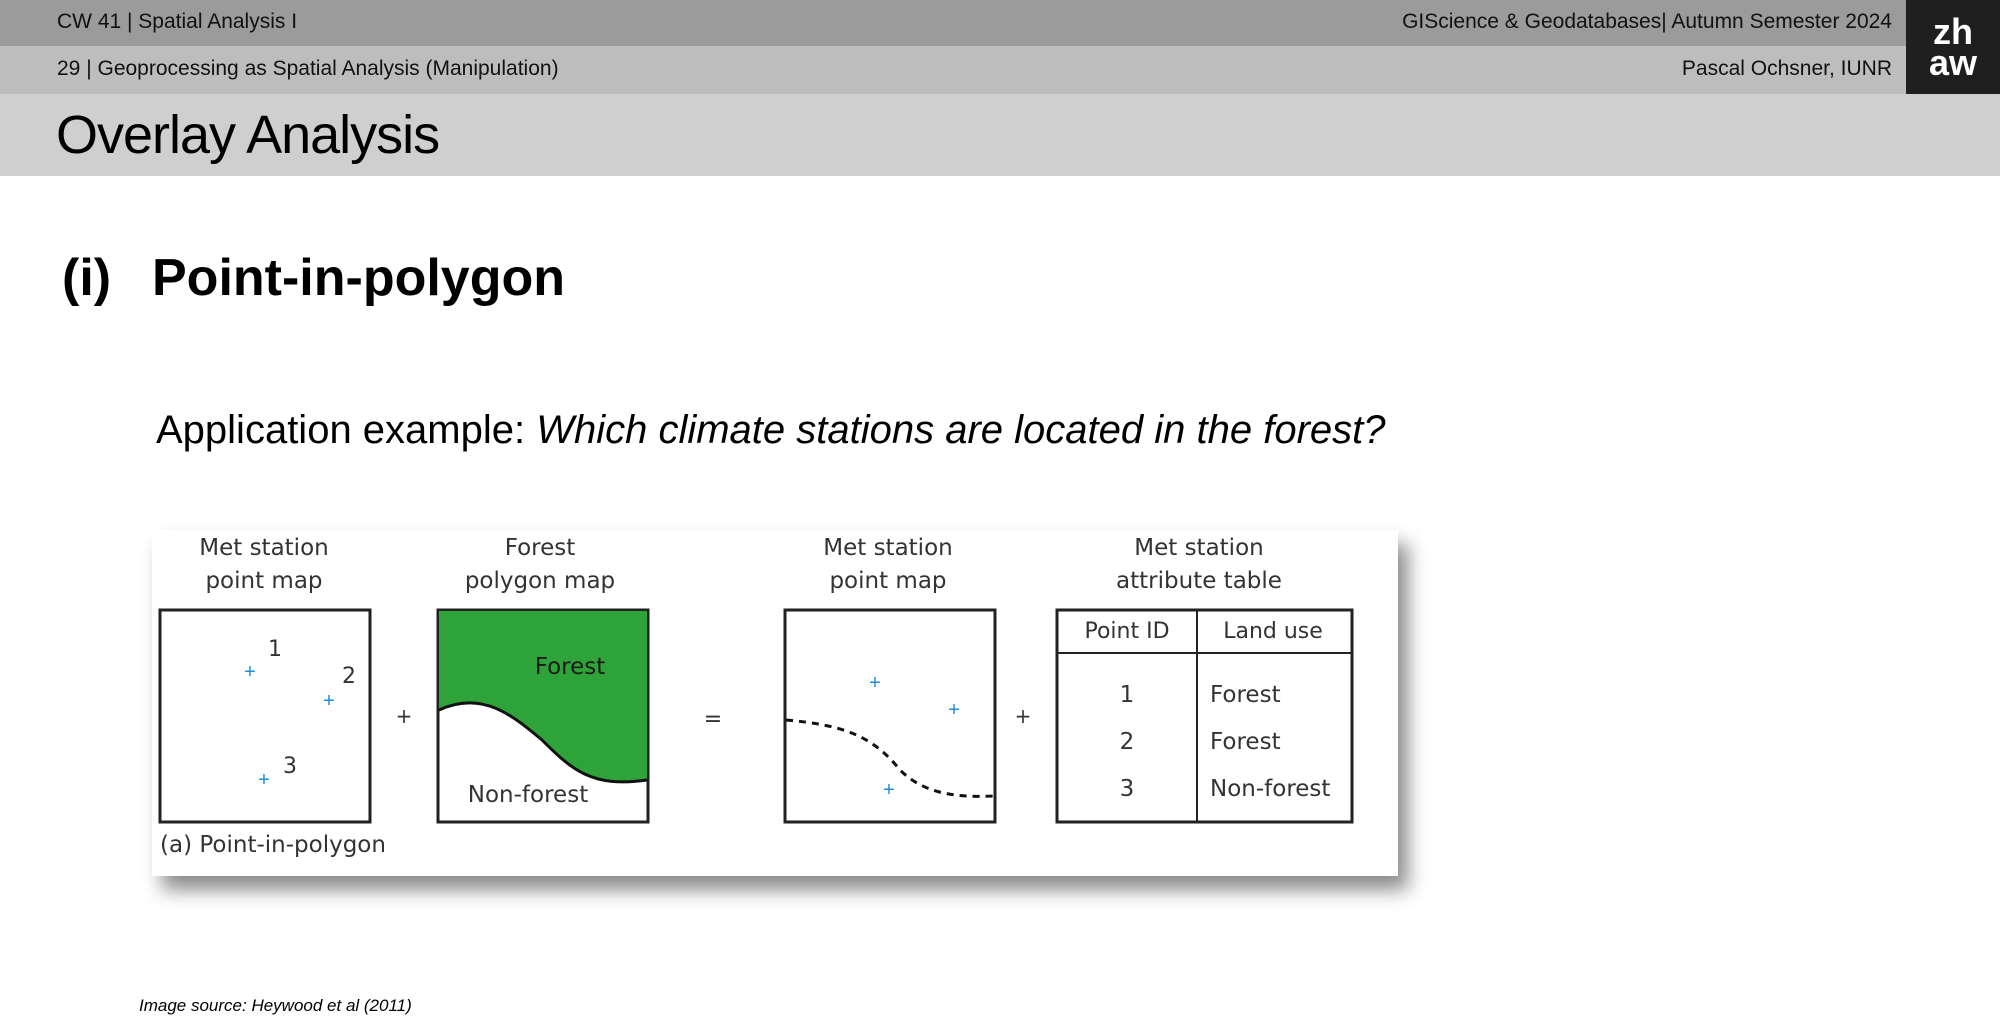 This screenshot has height=1019, width=2000. Describe the element at coordinates (953, 70) in the screenshot. I see `header-second-bar` at that location.